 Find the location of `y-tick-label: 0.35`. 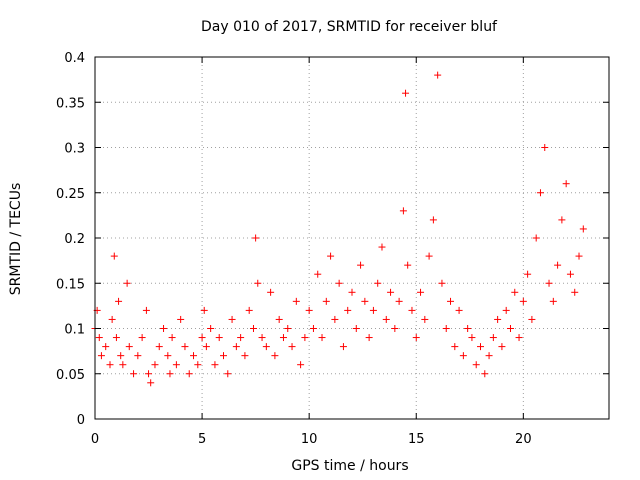

y-tick-label: 0.35 is located at coordinates (70, 103).